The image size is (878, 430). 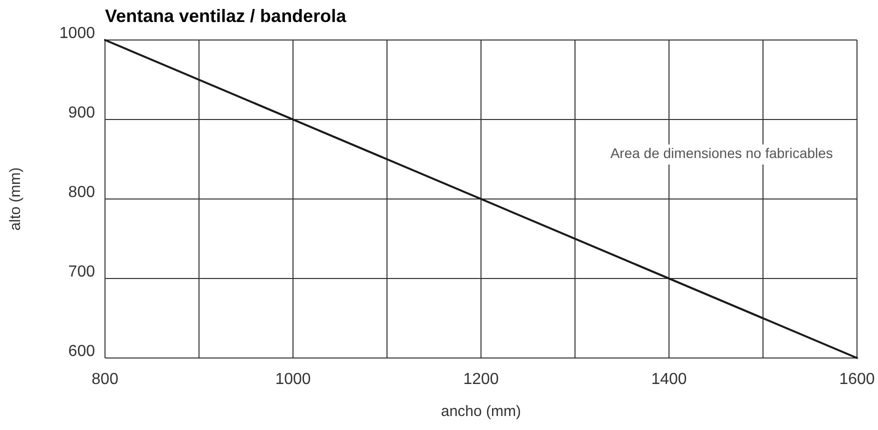 What do you see at coordinates (82, 351) in the screenshot?
I see `y-tick-label: 600` at bounding box center [82, 351].